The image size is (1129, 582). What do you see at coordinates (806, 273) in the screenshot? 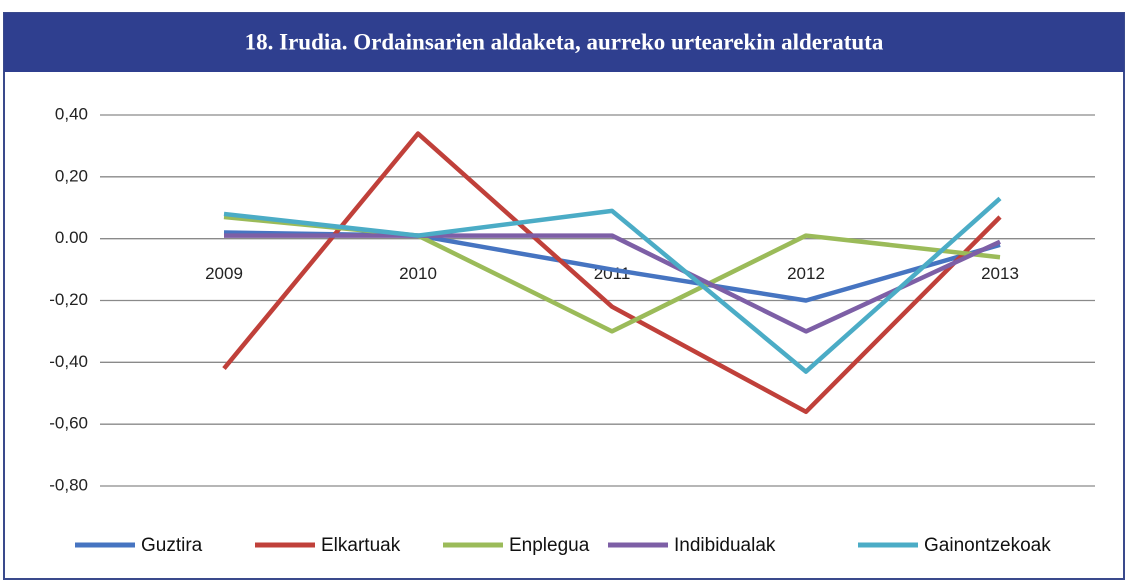
I see `x-tick-label: 2012` at bounding box center [806, 273].